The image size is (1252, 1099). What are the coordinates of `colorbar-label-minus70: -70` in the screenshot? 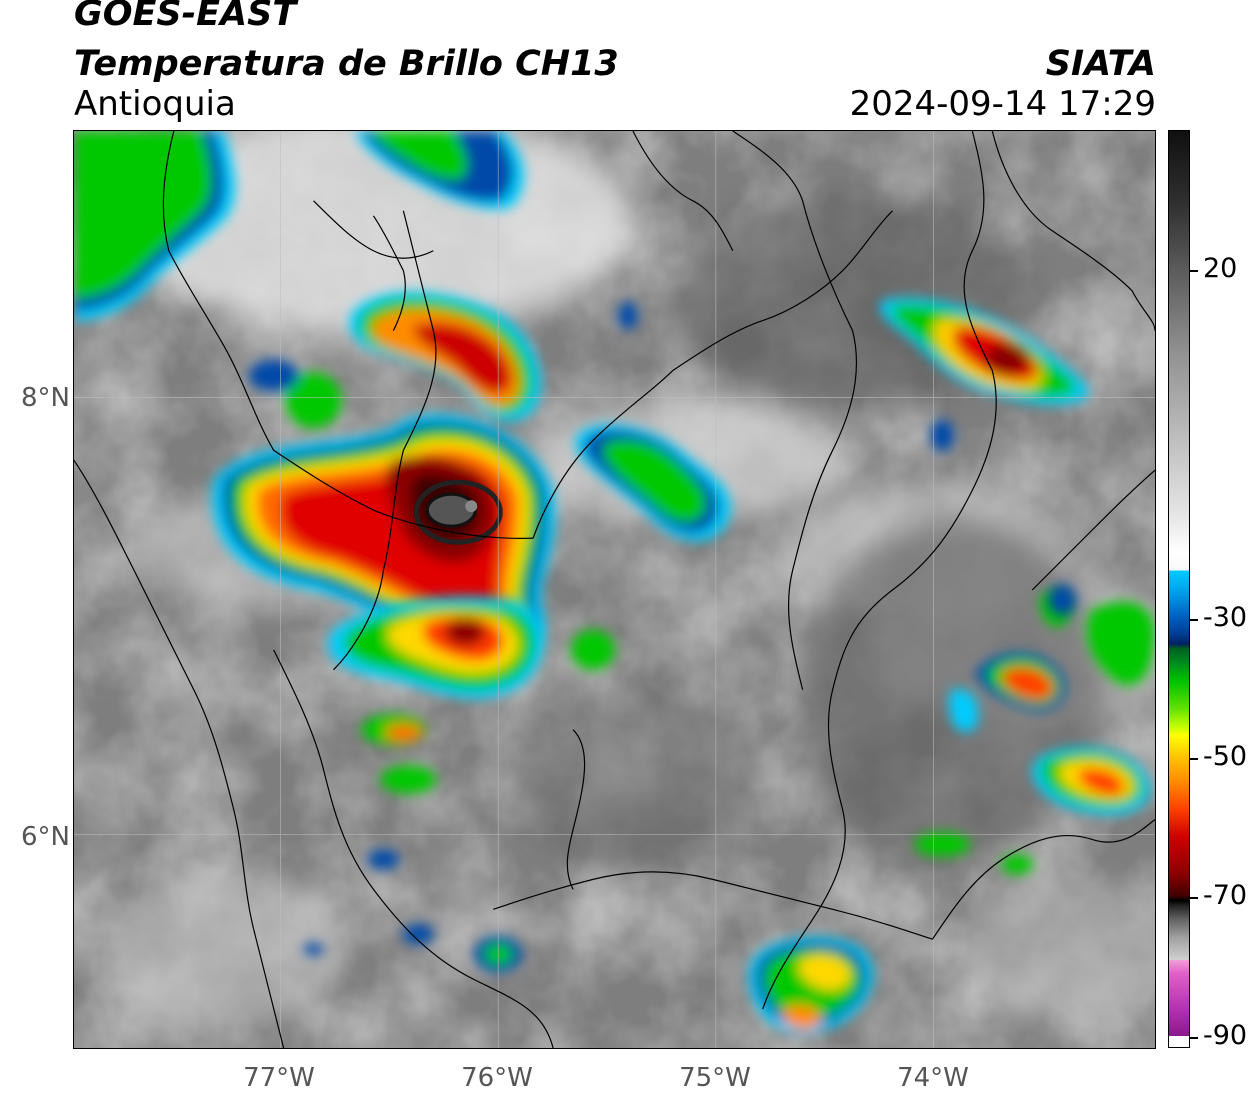 It's located at (1225, 895).